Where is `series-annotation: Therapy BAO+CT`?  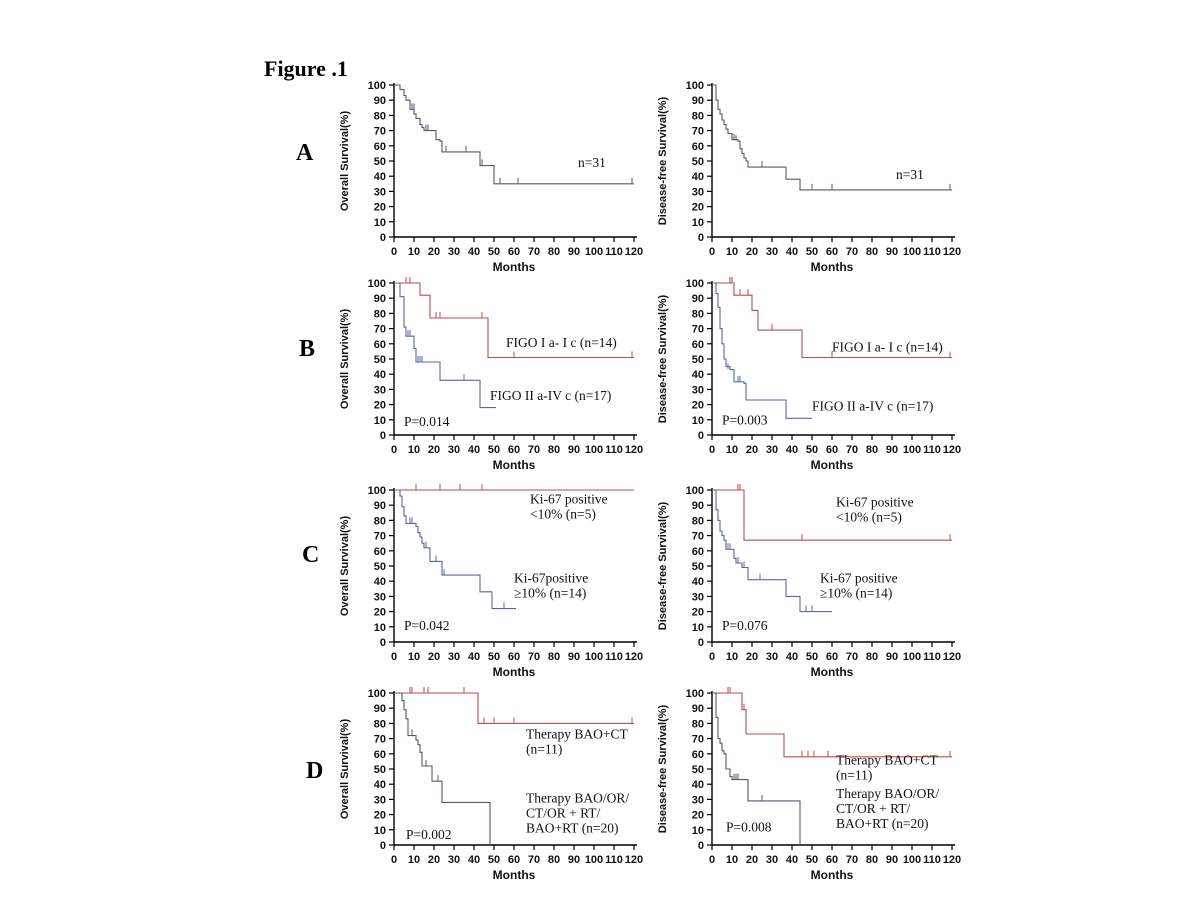
series-annotation: Therapy BAO+CT is located at coordinates (577, 734).